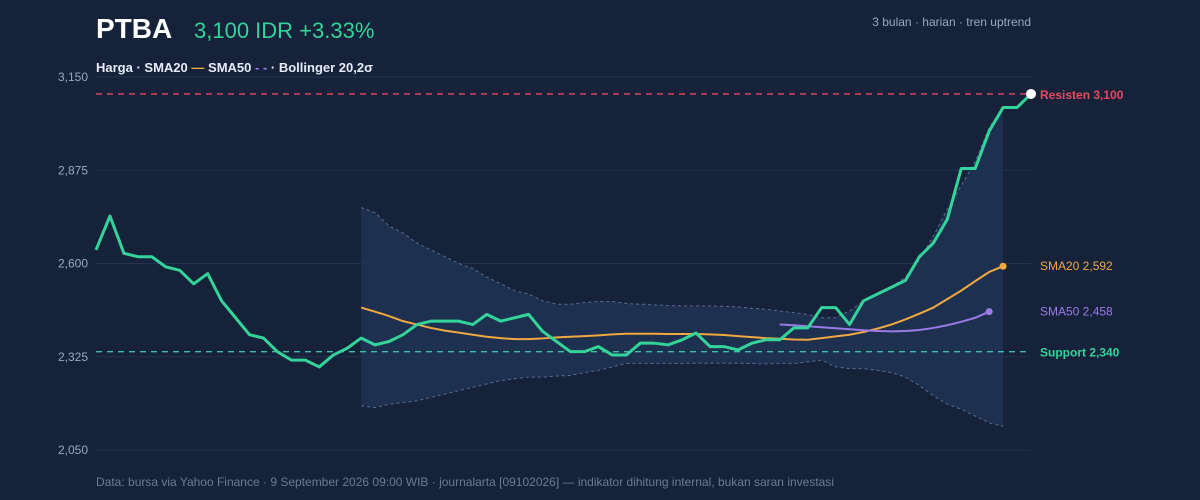 The width and height of the screenshot is (1200, 500). Describe the element at coordinates (1076, 312) in the screenshot. I see `sma50-label: SMA50 2,458` at that location.